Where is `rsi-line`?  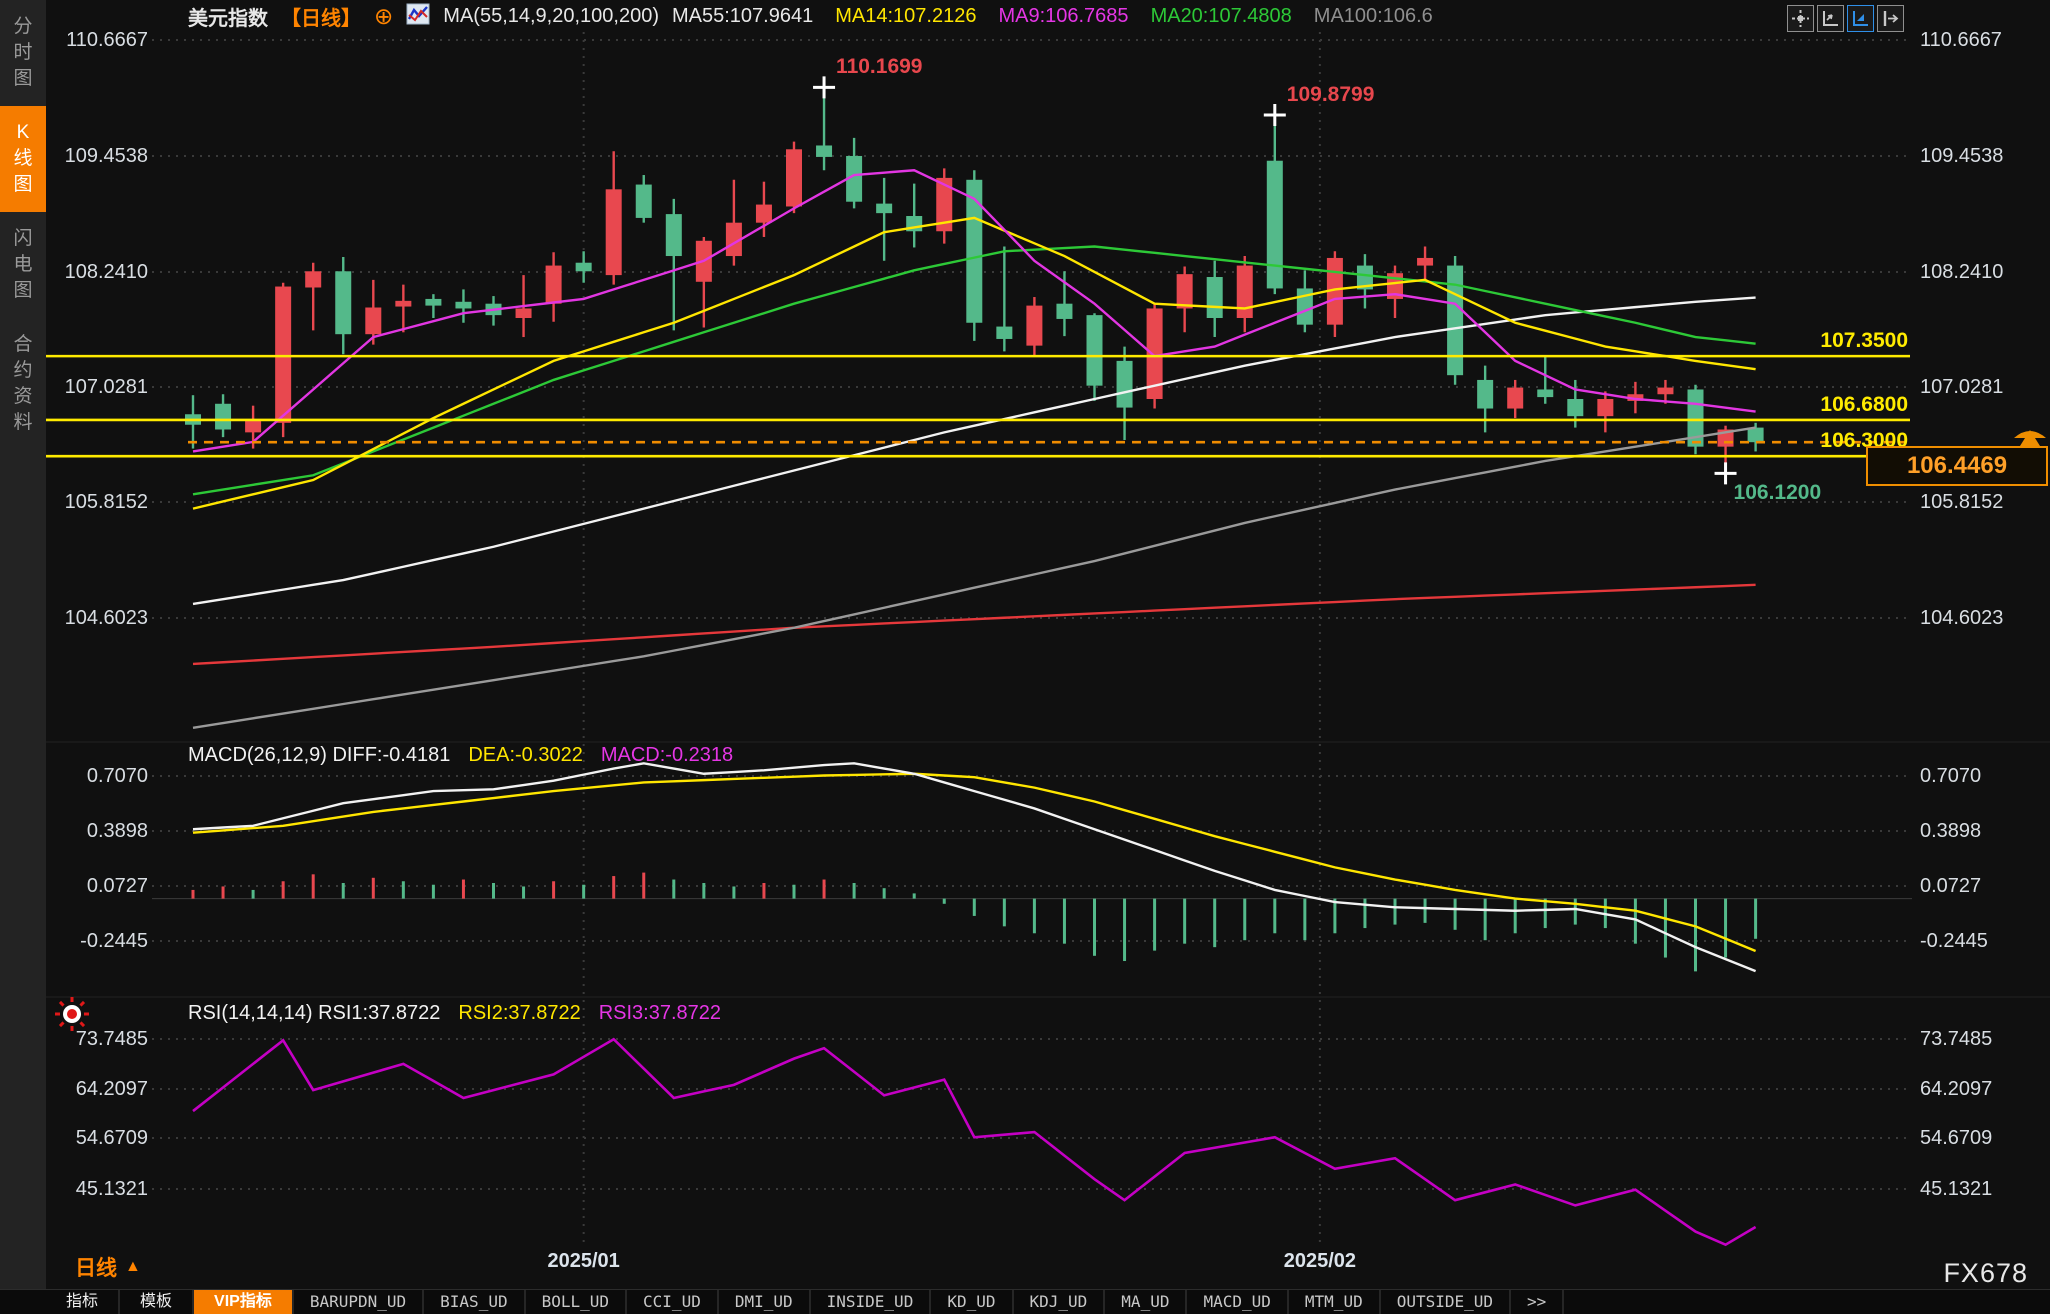 rsi-line is located at coordinates (974, 1142).